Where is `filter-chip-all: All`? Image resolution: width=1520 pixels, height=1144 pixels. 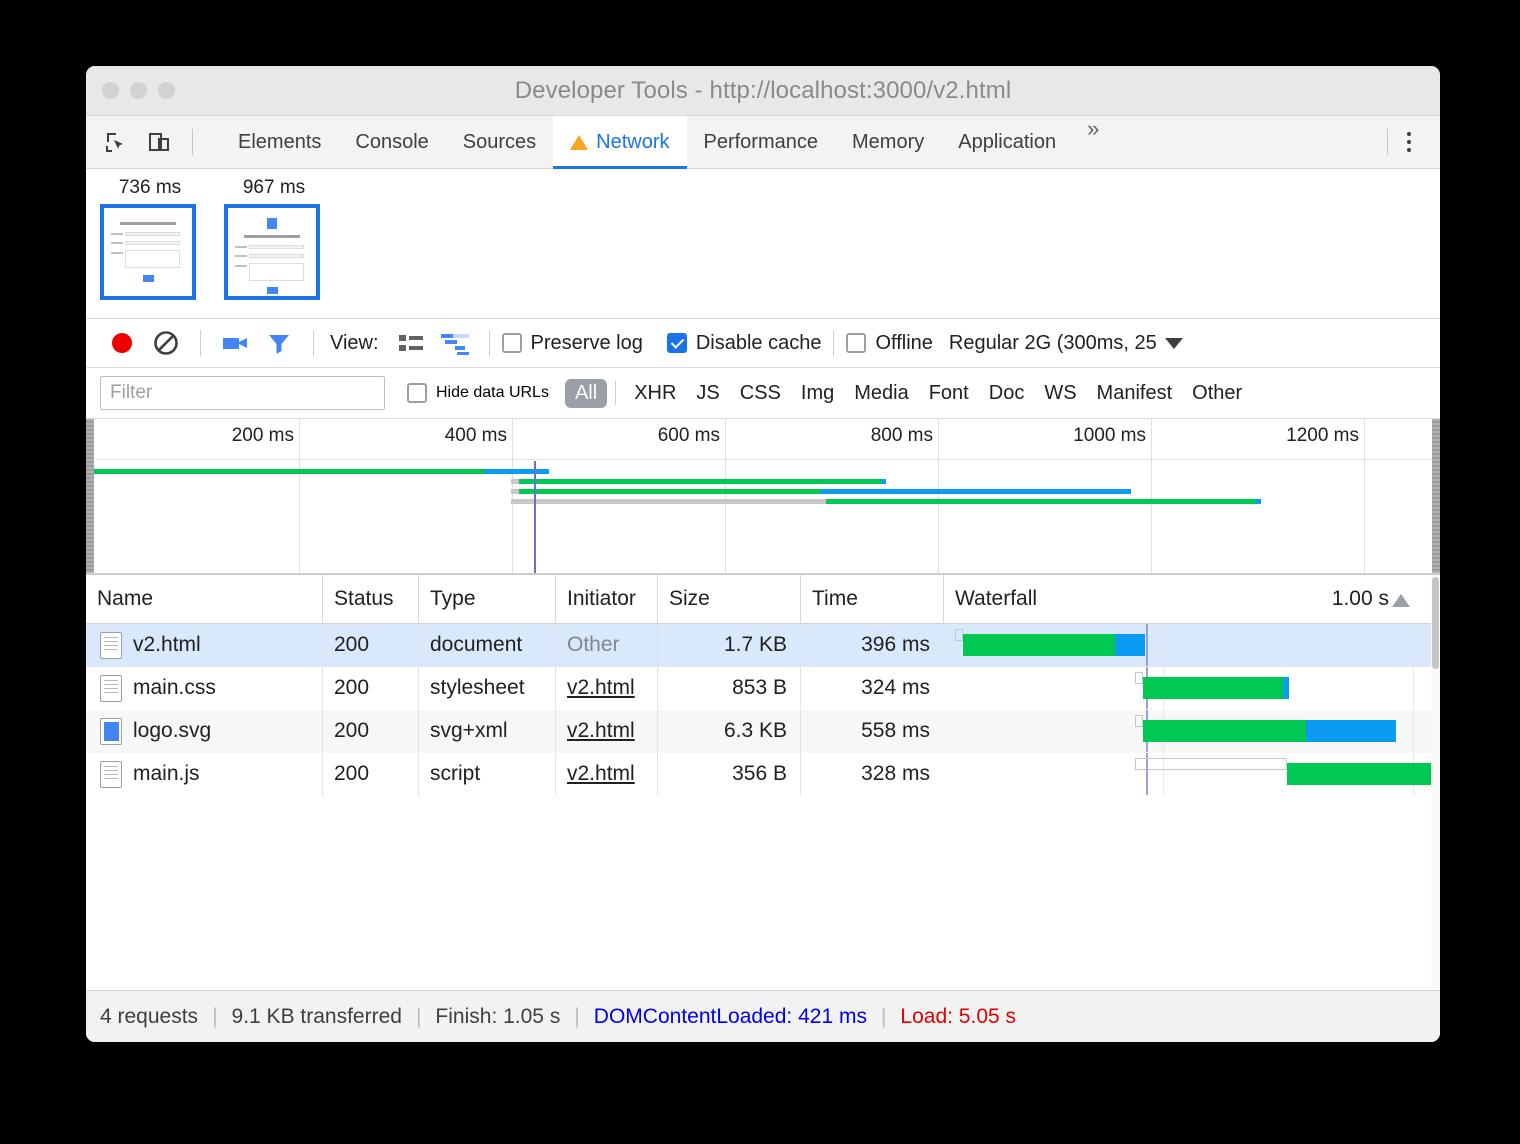
filter-chip-all: All is located at coordinates (586, 393).